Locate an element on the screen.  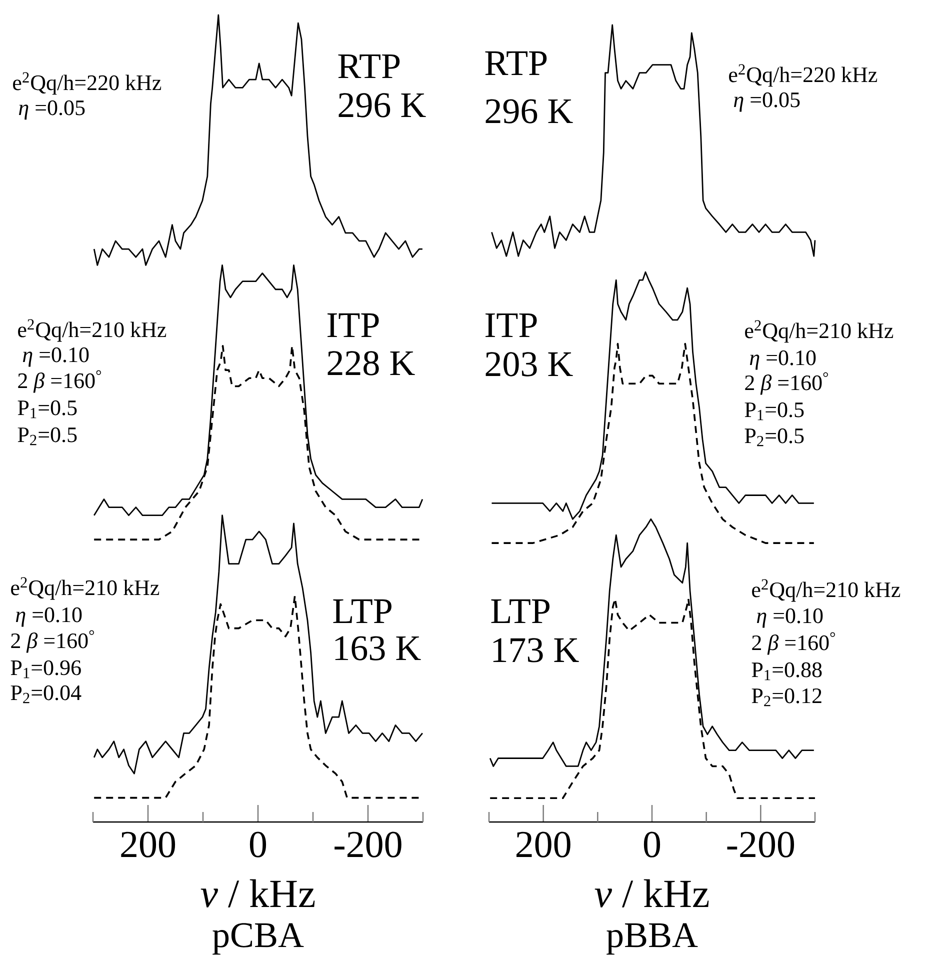
annotation: P$_{2}$=0.12 is located at coordinates (787, 697).